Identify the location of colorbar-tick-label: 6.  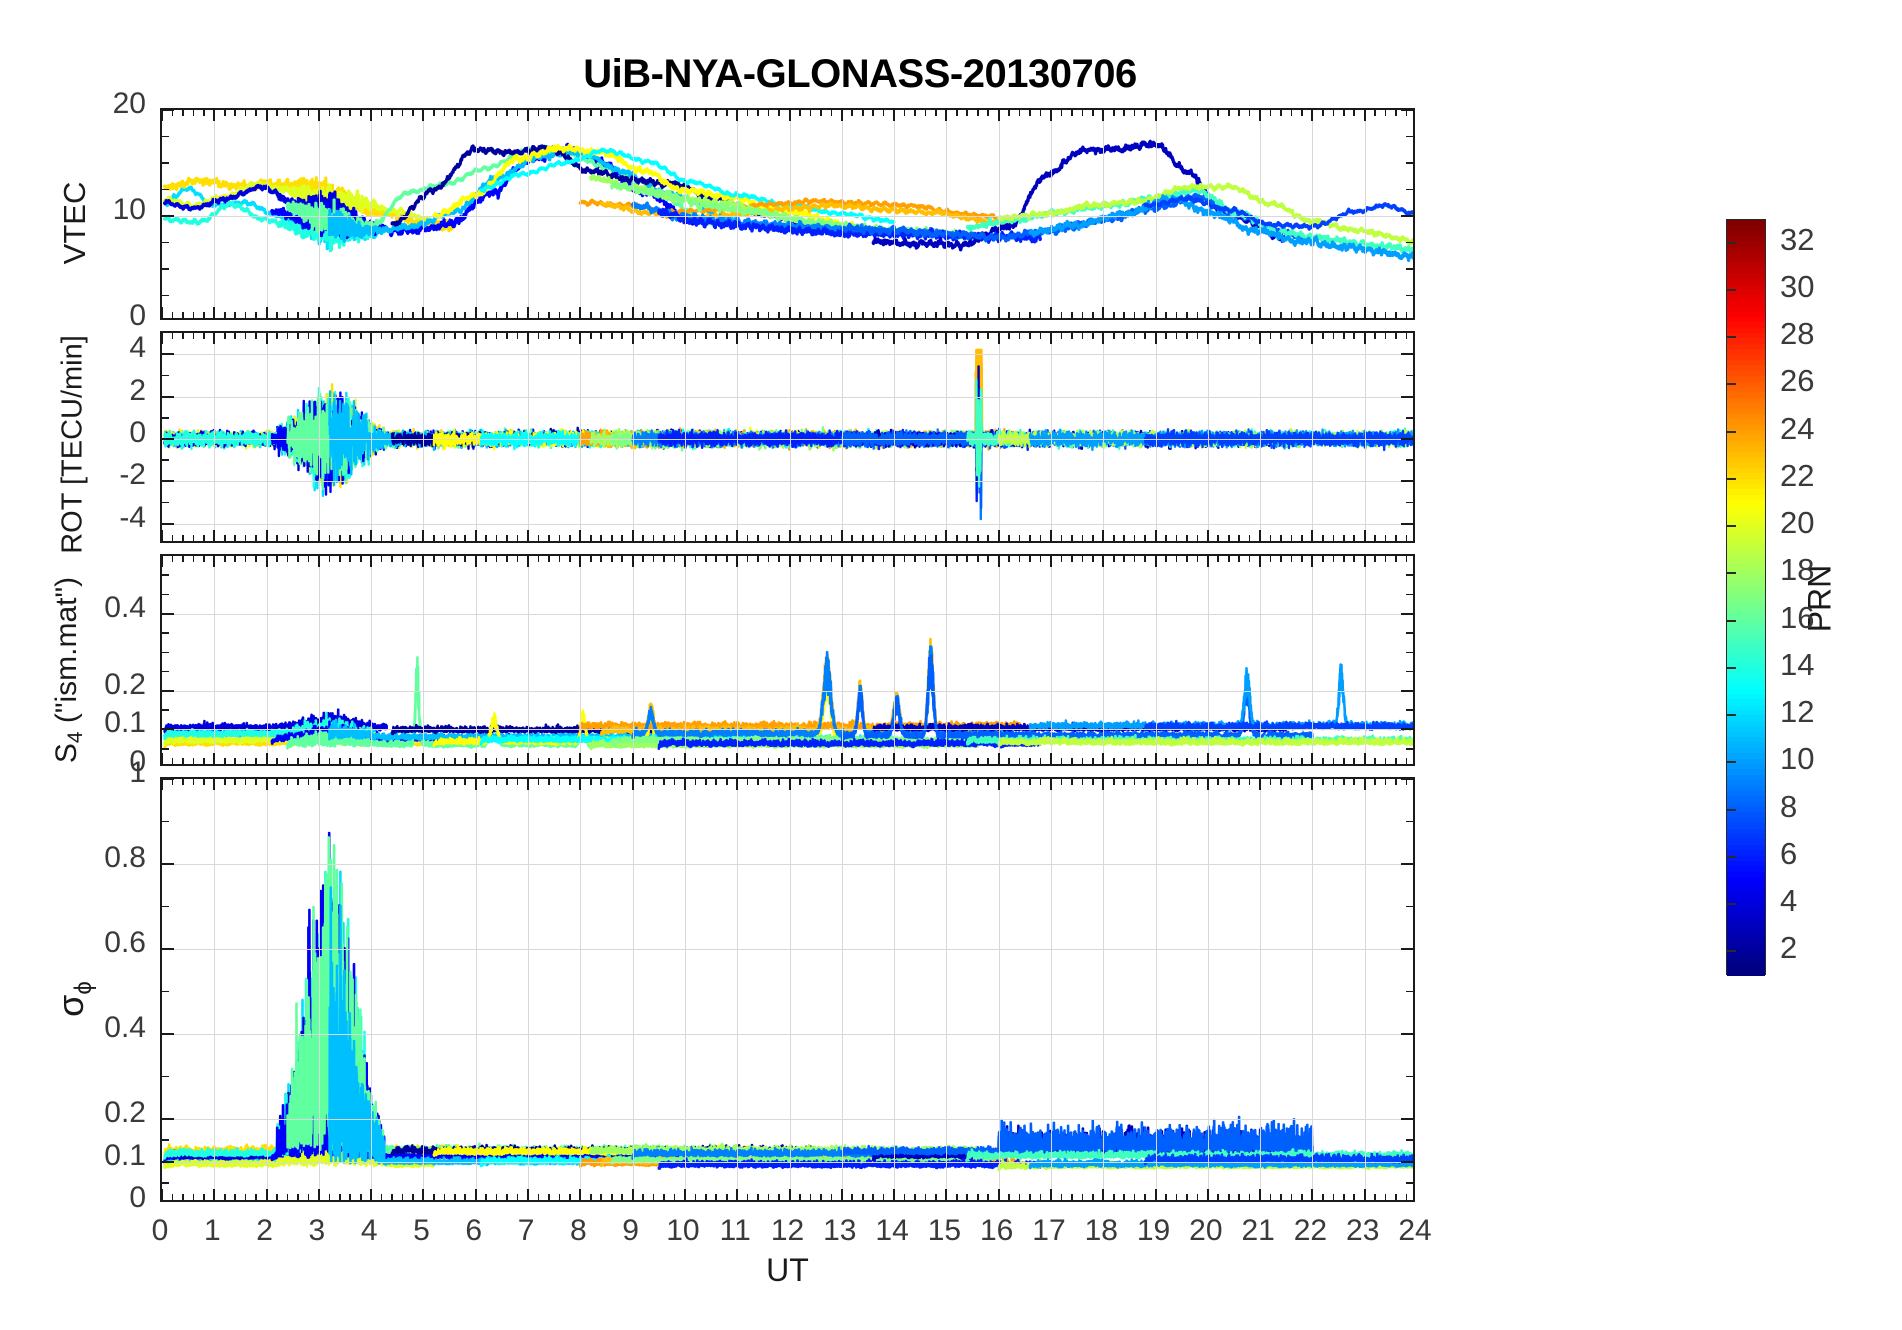
(1789, 853).